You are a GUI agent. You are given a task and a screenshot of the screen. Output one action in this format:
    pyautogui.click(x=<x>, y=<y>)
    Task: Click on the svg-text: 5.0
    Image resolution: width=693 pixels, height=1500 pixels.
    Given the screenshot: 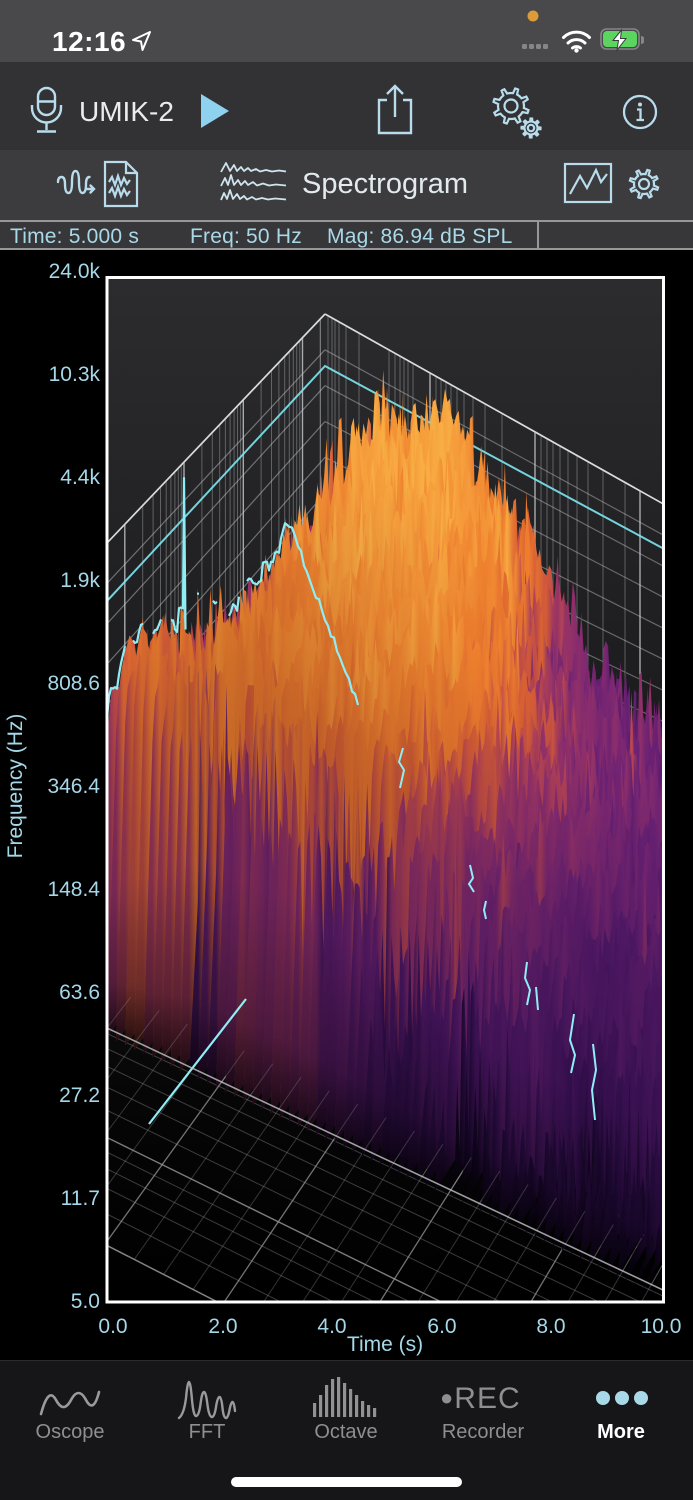 What is the action you would take?
    pyautogui.click(x=85, y=1301)
    